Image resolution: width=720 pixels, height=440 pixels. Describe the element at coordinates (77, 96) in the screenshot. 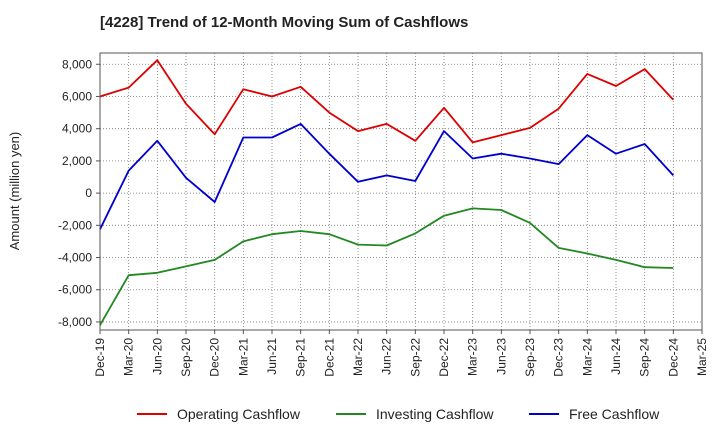

I see `y-tick-label: 6,000` at that location.